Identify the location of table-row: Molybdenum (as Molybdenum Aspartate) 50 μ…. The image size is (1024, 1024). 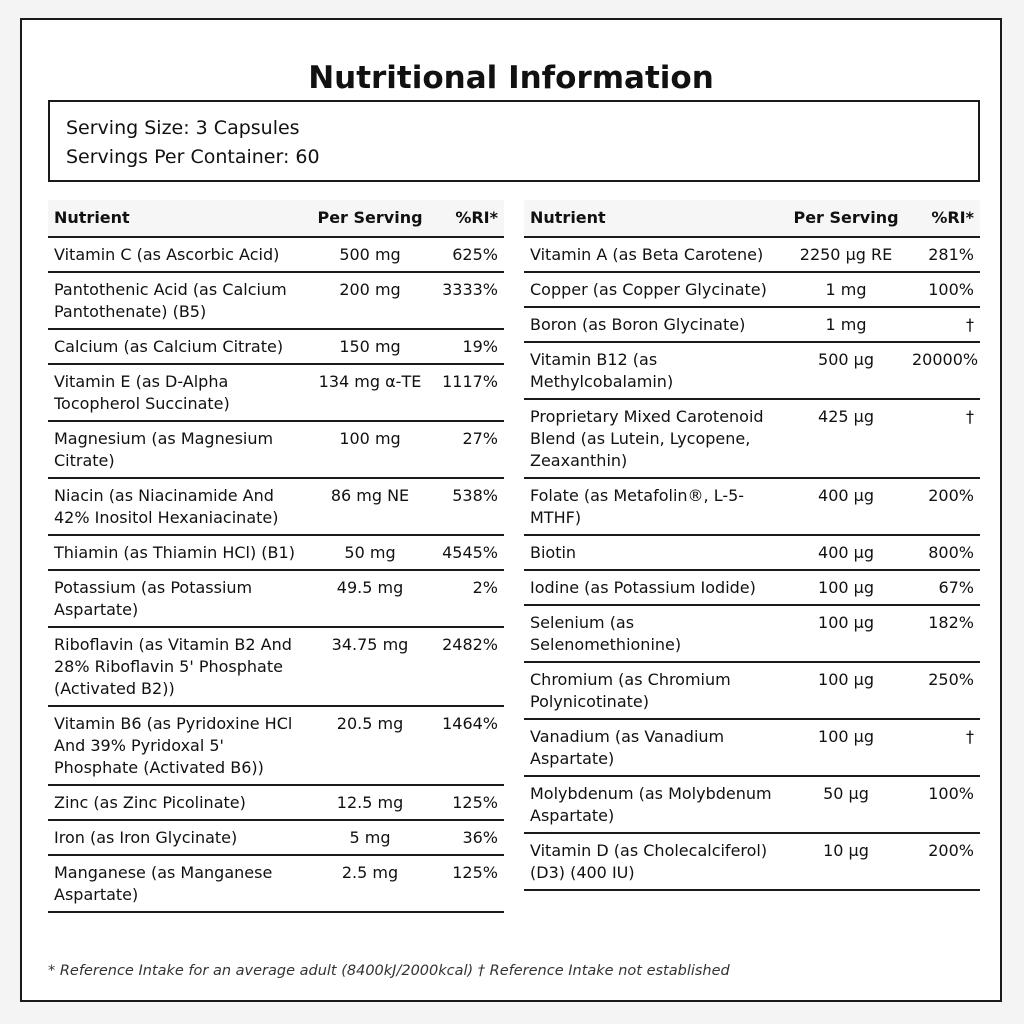
(752, 805).